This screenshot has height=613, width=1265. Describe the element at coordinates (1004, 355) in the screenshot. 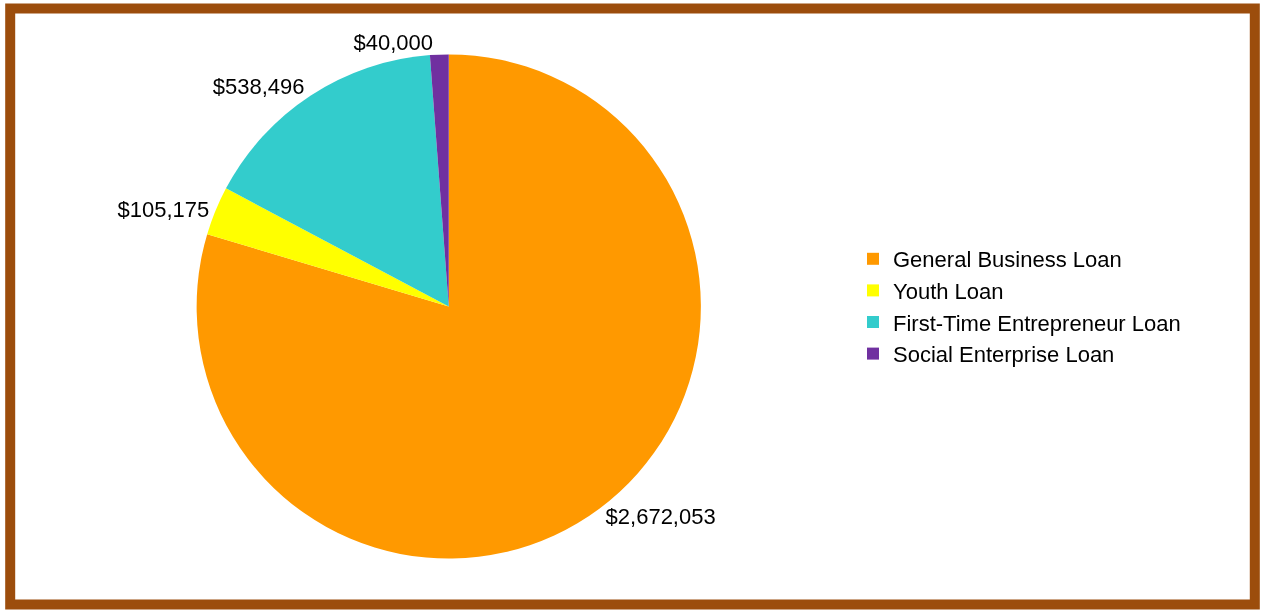

I see `legend-label: Social Enterprise Loan` at that location.